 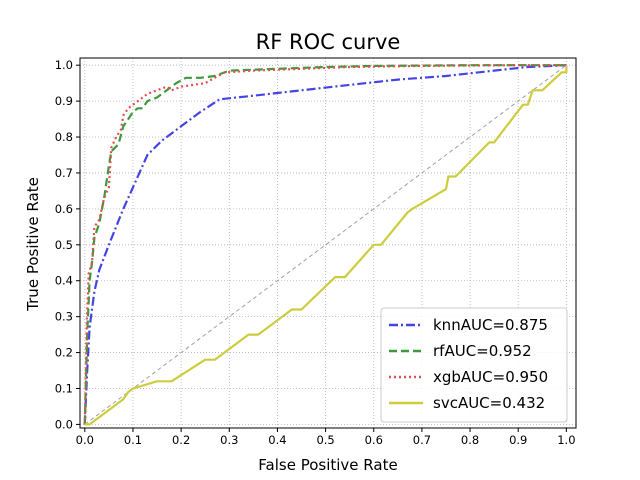 What do you see at coordinates (422, 440) in the screenshot?
I see `x-tick-label: 0.7` at bounding box center [422, 440].